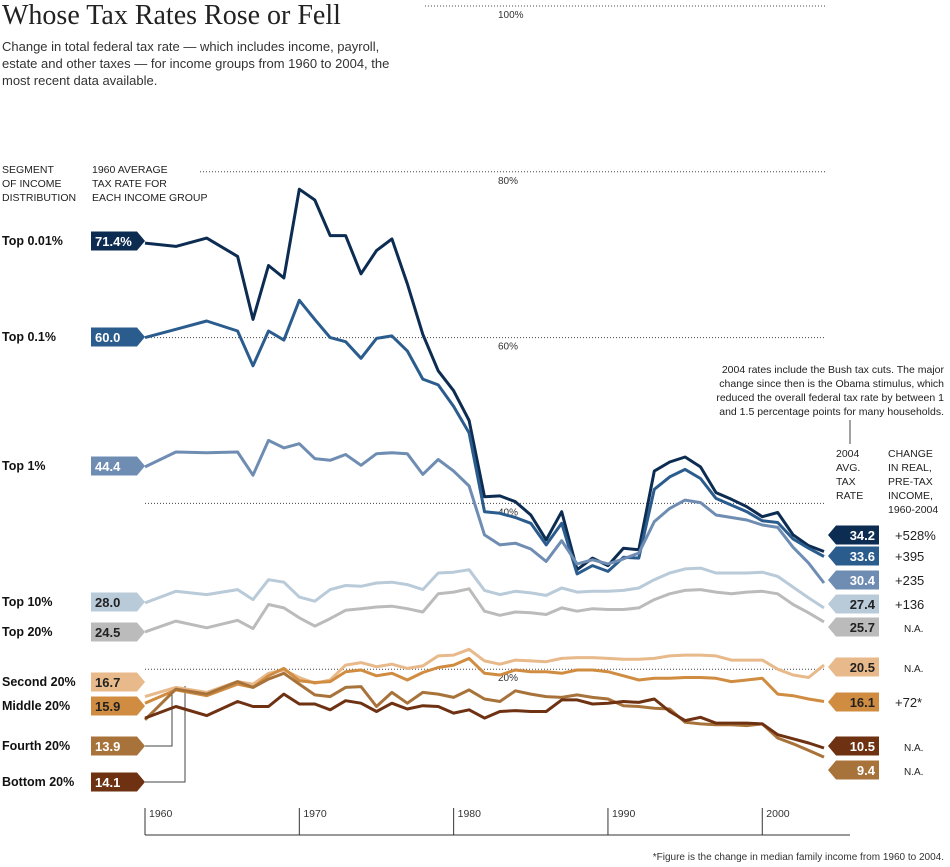 The image size is (950, 867). What do you see at coordinates (27, 602) in the screenshot?
I see `series-name-label: Top 10%` at bounding box center [27, 602].